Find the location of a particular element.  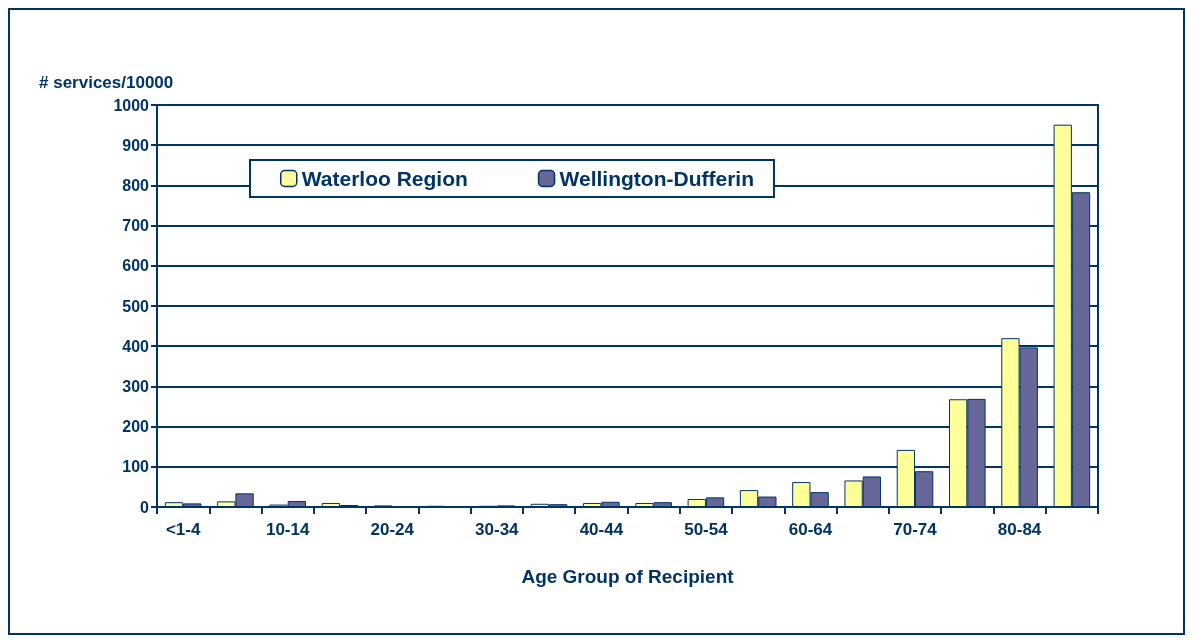

x-tick-label: 30-34 is located at coordinates (497, 529).